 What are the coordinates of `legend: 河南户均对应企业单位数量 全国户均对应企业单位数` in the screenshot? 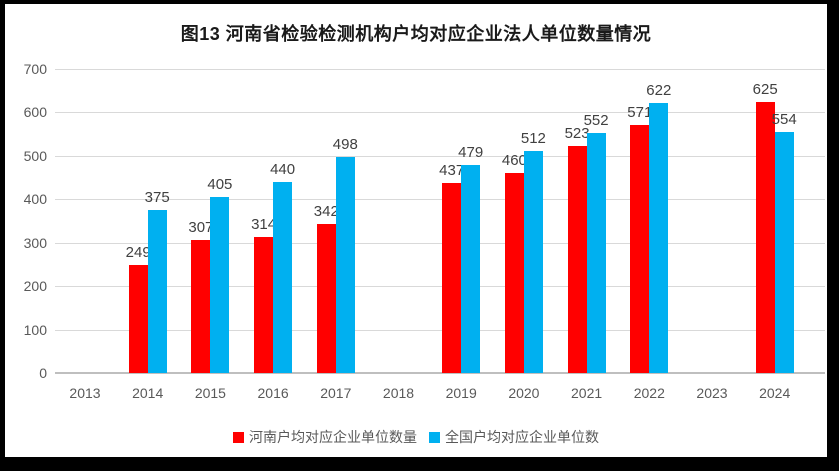 It's located at (416, 437).